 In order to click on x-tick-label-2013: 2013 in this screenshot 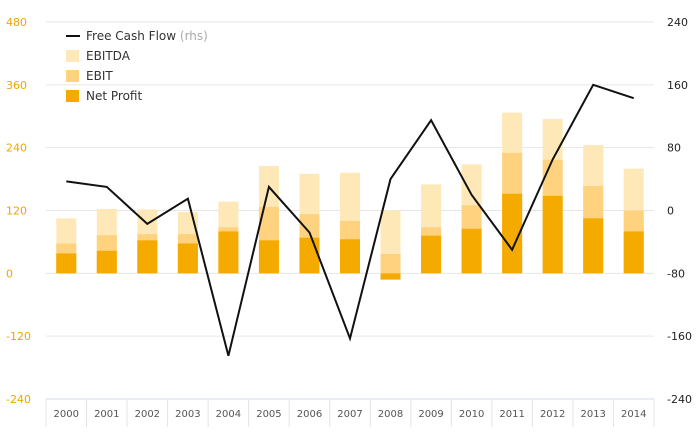, I will do `click(592, 414)`.